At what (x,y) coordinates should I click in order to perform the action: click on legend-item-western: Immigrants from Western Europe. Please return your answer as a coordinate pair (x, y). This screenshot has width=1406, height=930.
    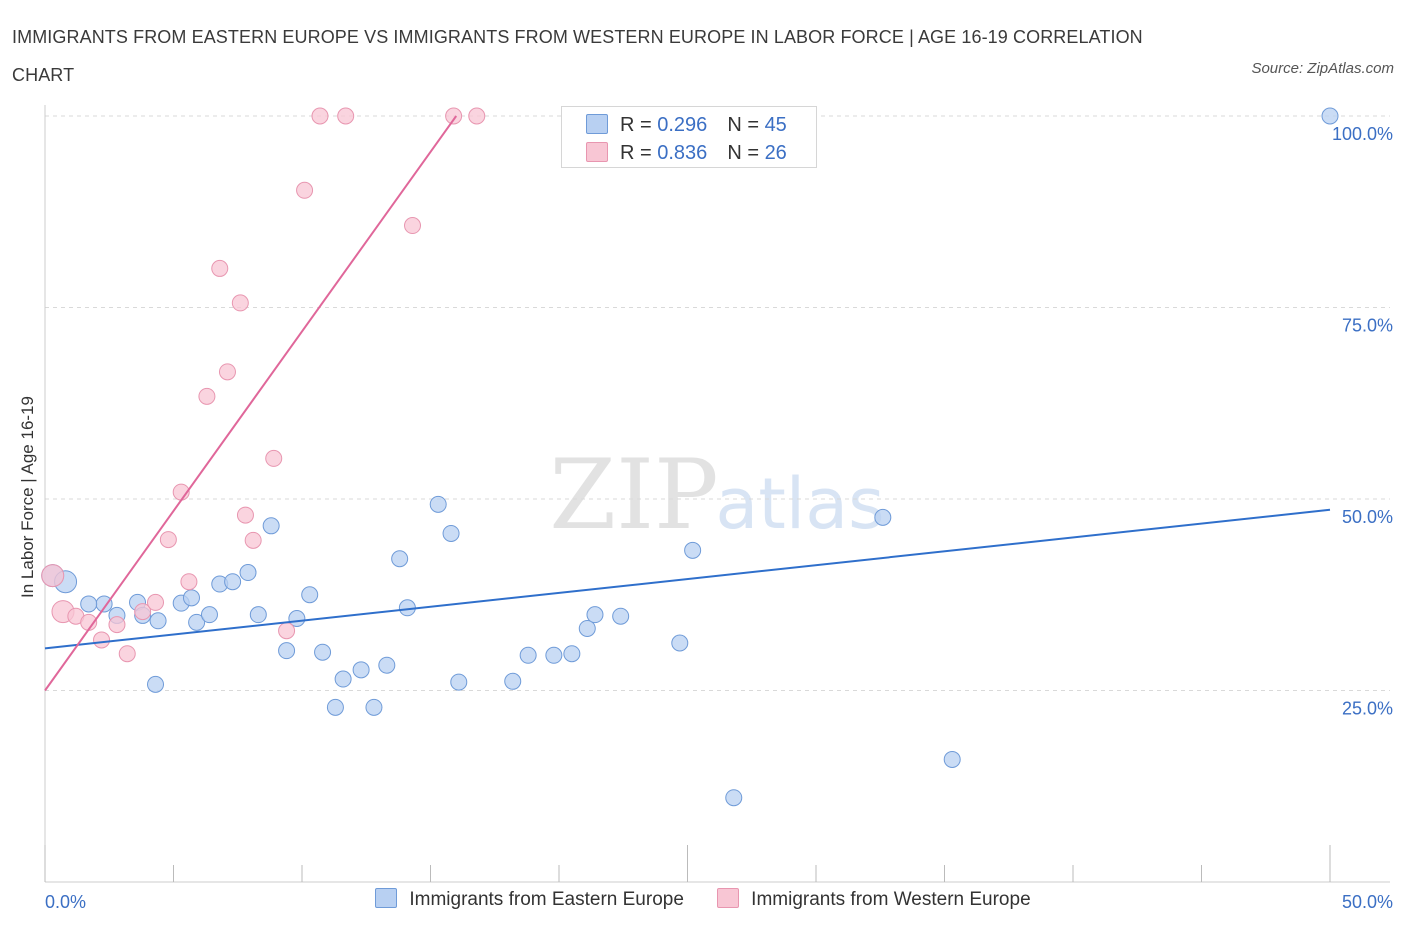
    Looking at the image, I should click on (874, 899).